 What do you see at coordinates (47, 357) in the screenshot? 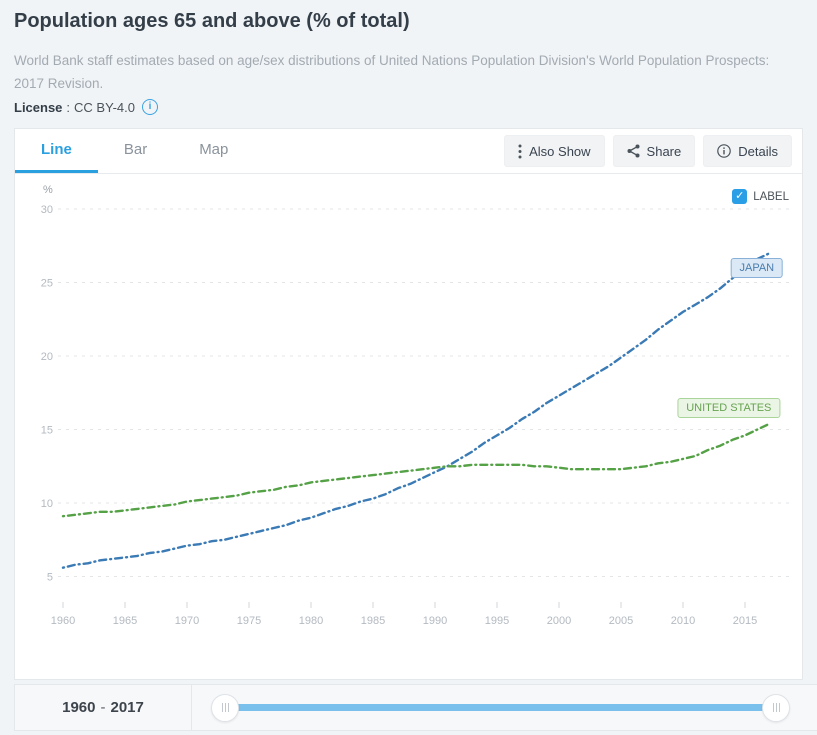
I see `svg-text: 20` at bounding box center [47, 357].